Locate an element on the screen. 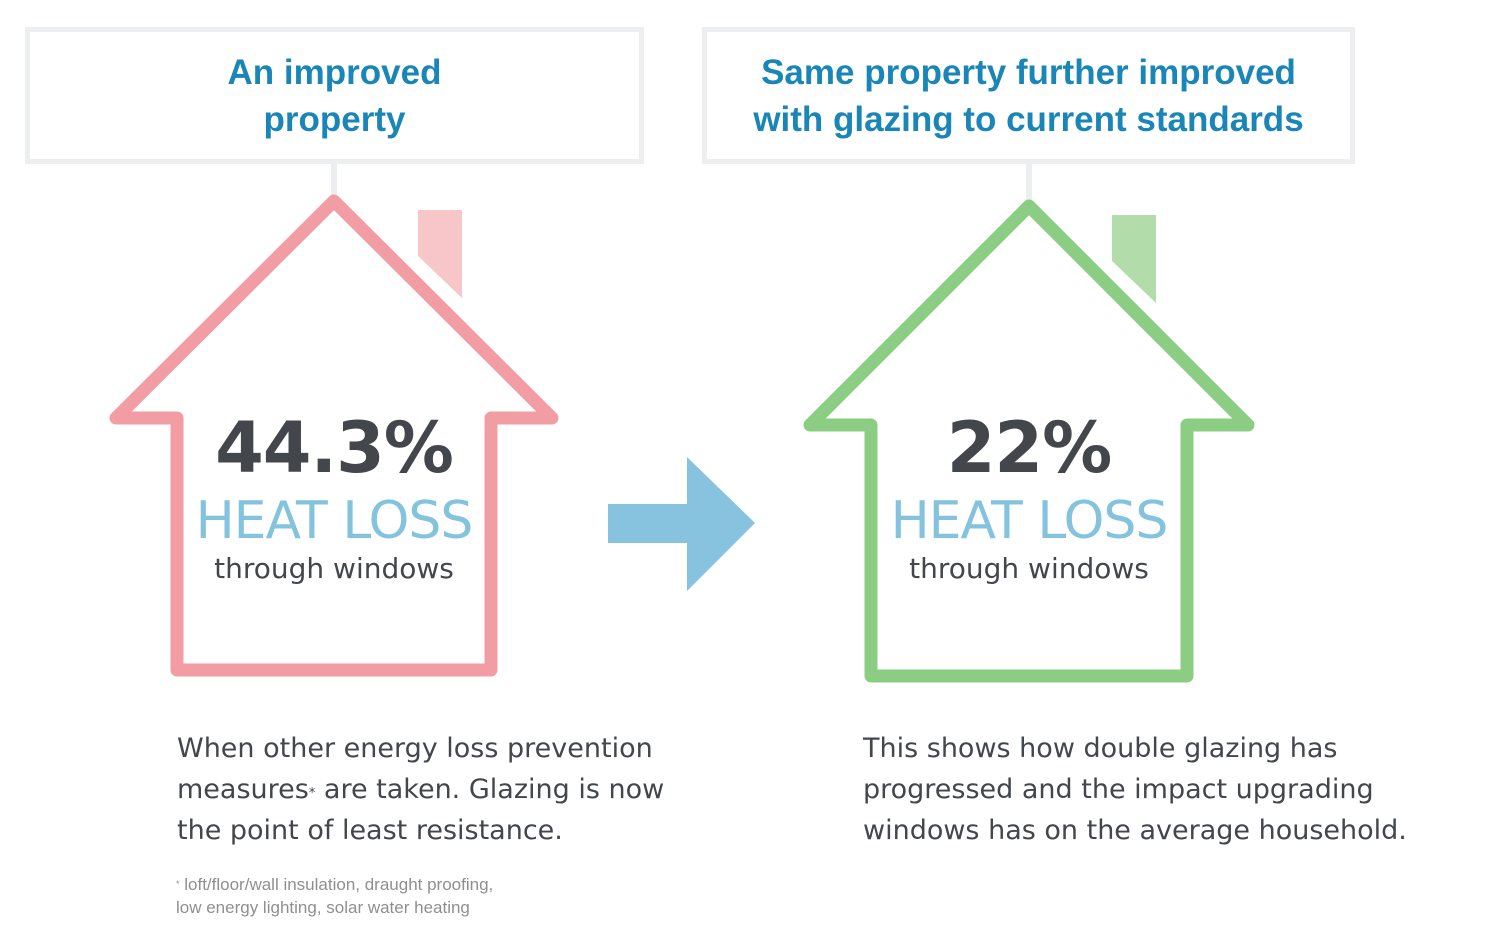 Image resolution: width=1492 pixels, height=936 pixels. house-stats-left: 44.3% HEAT LOSS through windows is located at coordinates (334, 496).